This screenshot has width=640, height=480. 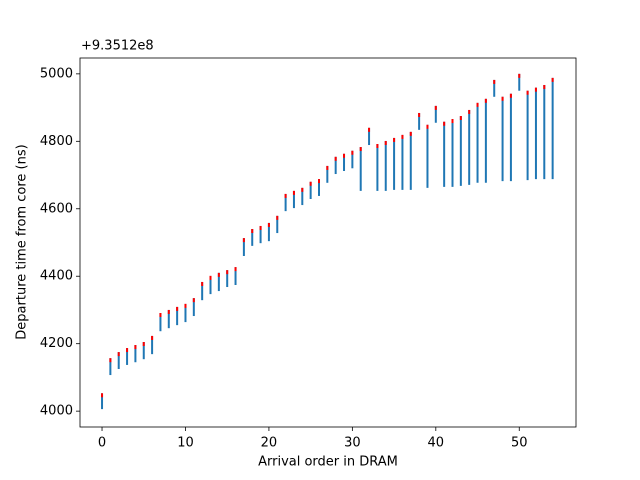 I want to click on x-tick-label: 50, so click(x=519, y=443).